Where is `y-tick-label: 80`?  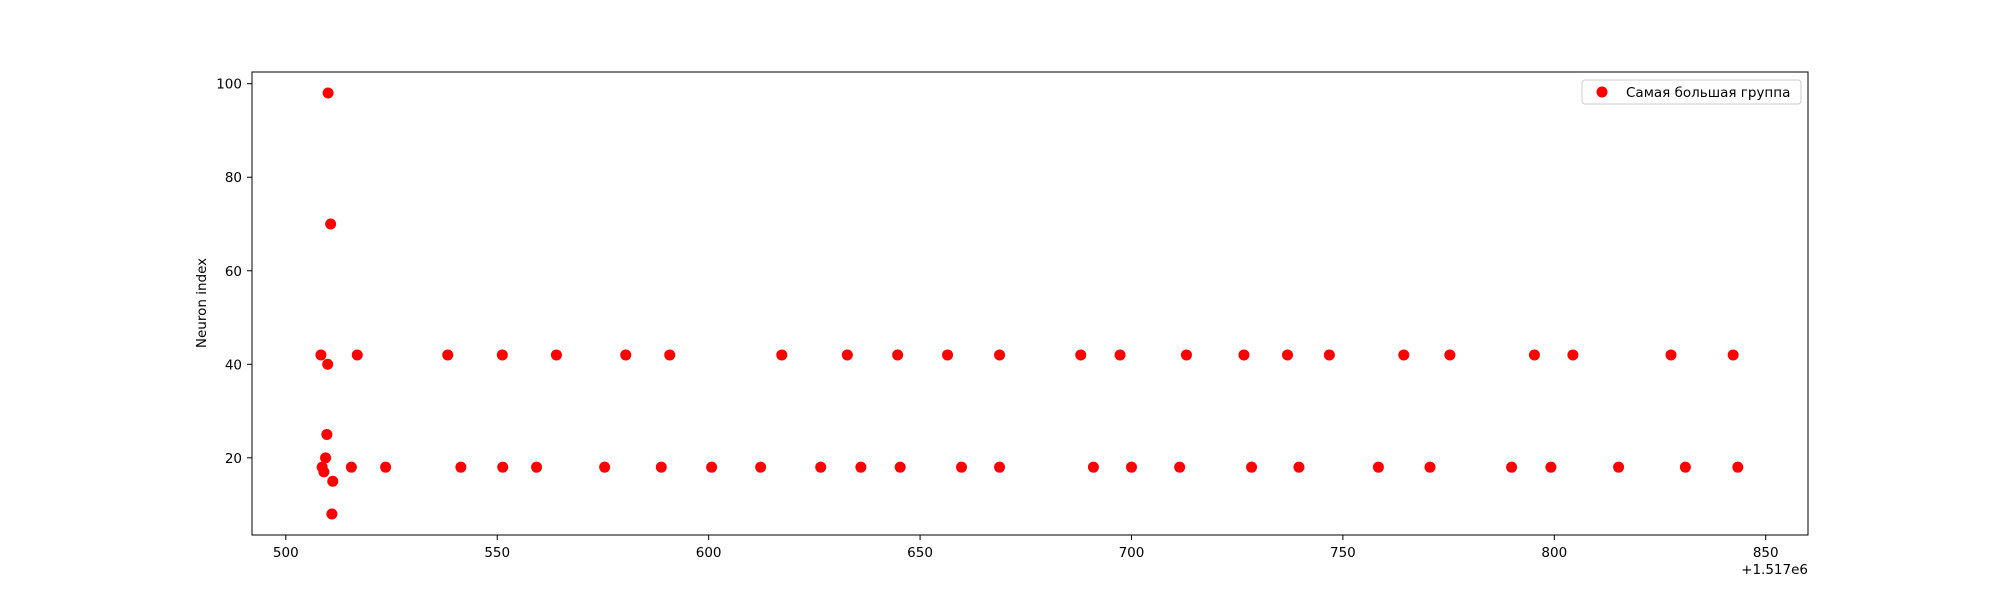 y-tick-label: 80 is located at coordinates (233, 178).